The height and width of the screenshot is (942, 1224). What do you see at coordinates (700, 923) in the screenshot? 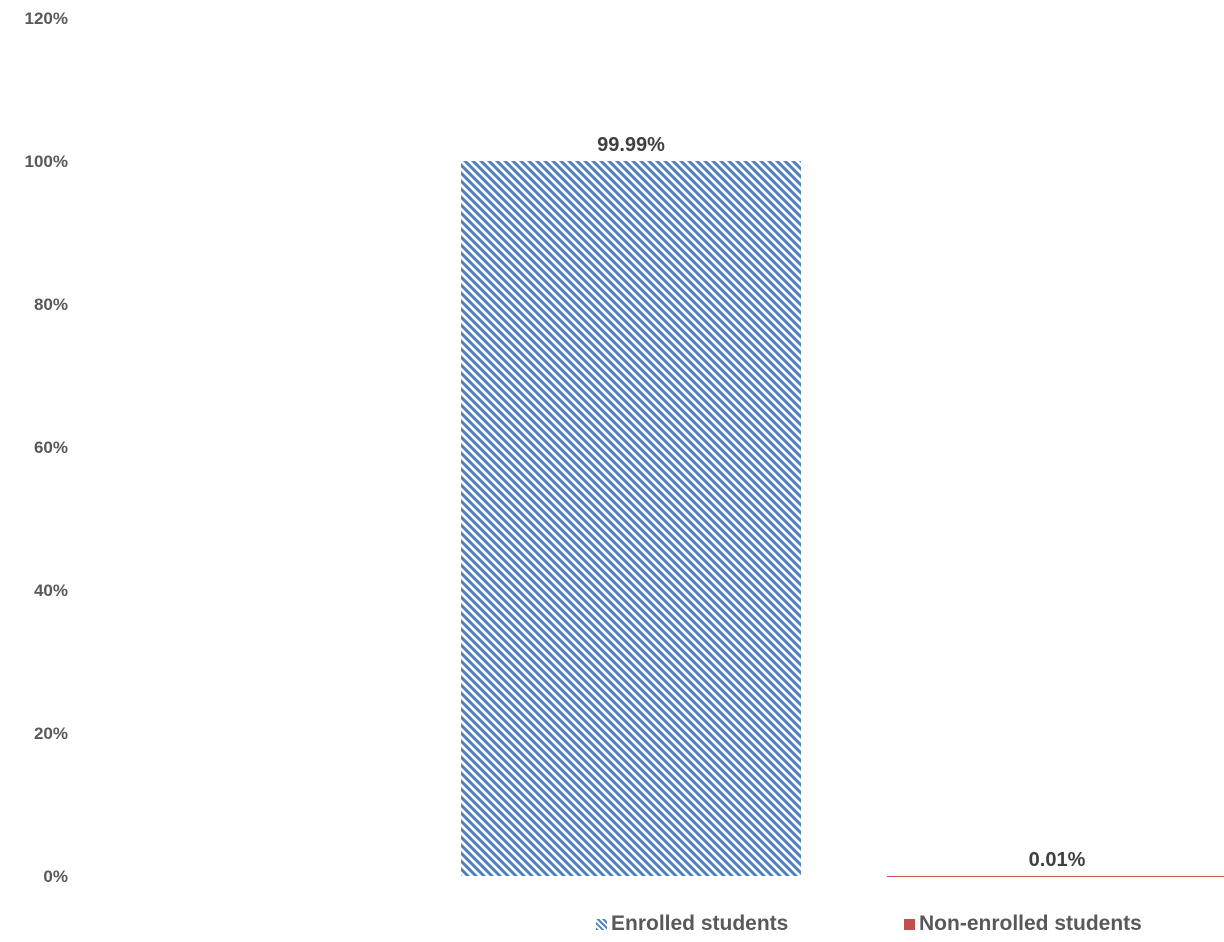
I see `legend-label-enrolled: Enrolled students` at bounding box center [700, 923].